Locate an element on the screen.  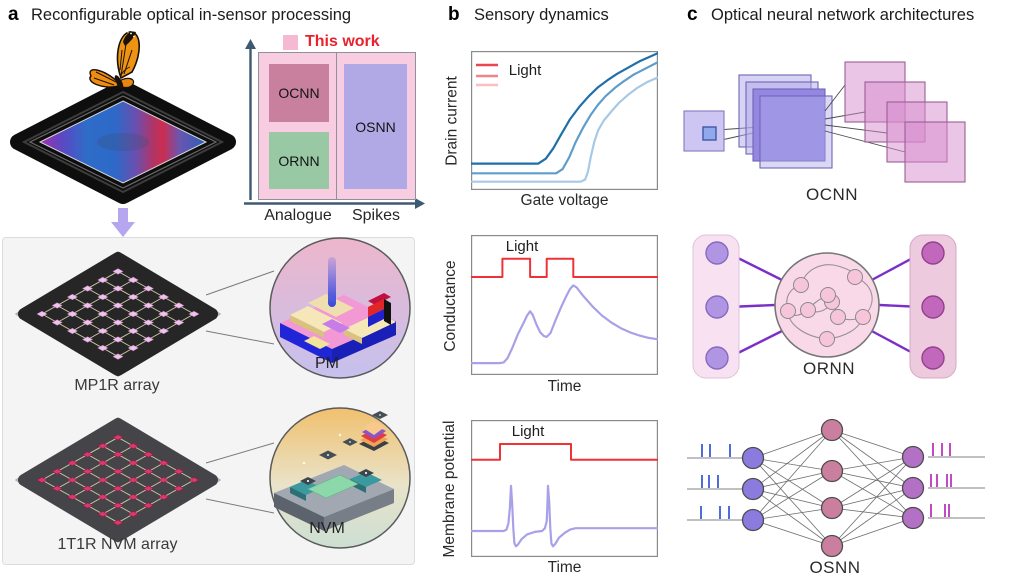
image-sensor-illustration is located at coordinates (123, 134).